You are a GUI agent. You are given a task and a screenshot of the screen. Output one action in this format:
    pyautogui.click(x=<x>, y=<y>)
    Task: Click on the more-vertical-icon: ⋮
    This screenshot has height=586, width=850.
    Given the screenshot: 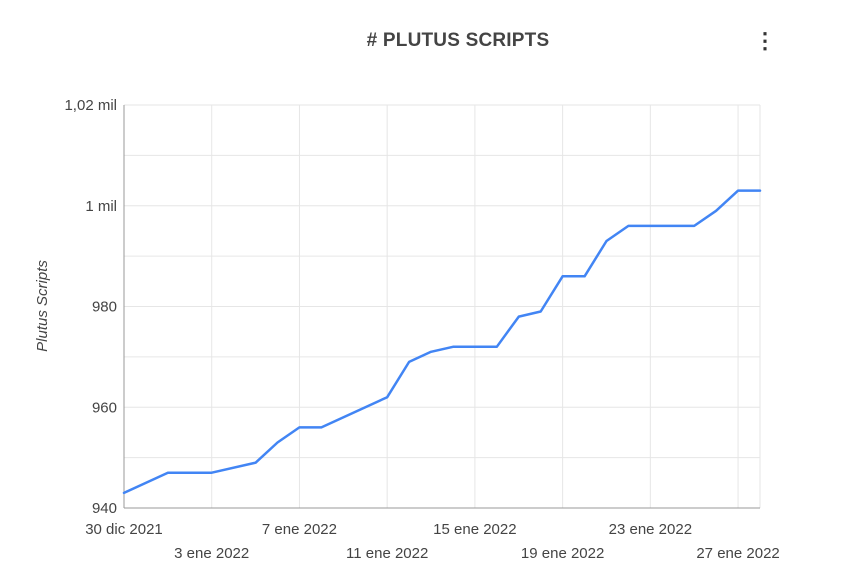 What is the action you would take?
    pyautogui.click(x=765, y=40)
    